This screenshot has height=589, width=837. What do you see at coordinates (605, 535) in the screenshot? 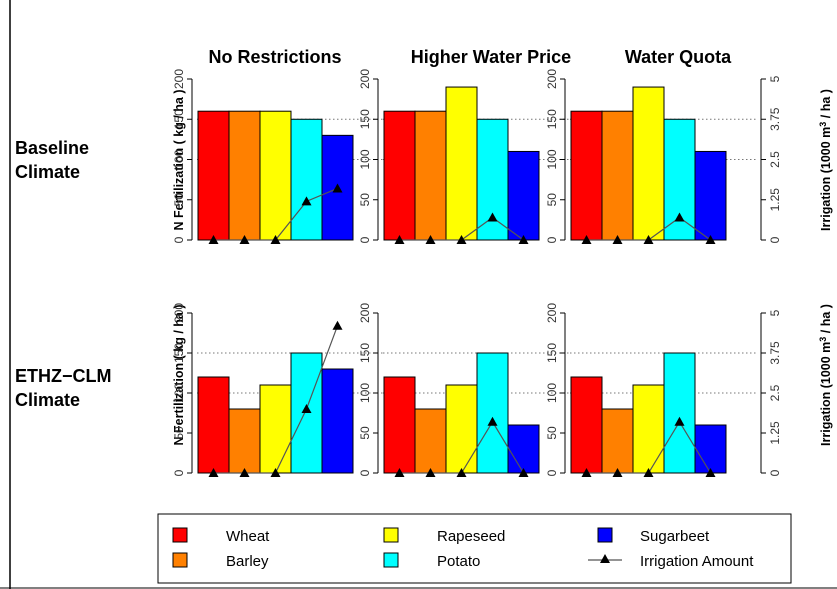
I see `legend-swatch-sugarbeet` at bounding box center [605, 535].